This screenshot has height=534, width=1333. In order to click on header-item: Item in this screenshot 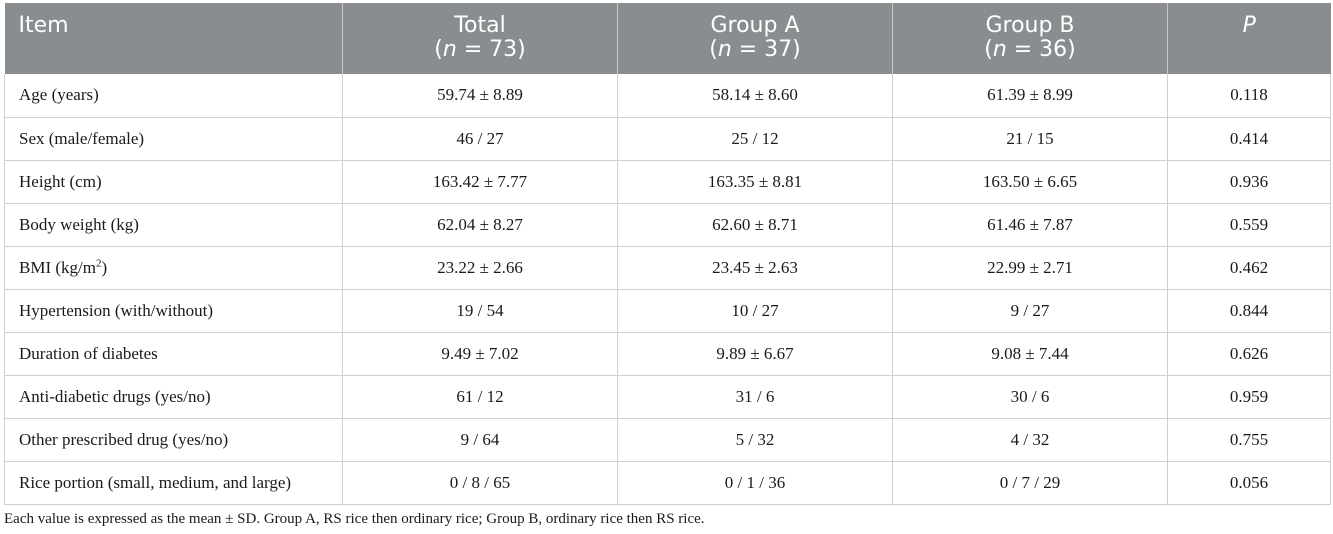, I will do `click(173, 38)`.